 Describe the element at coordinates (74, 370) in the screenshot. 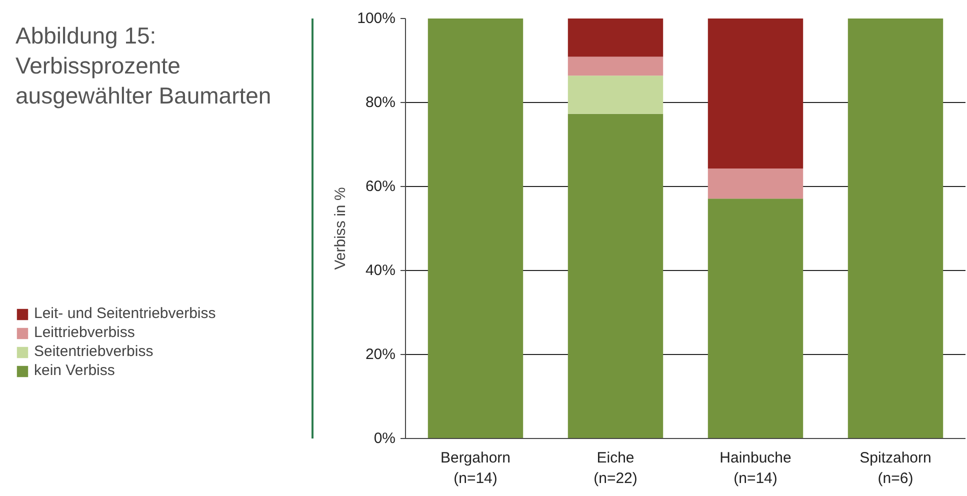

I see `legend-label: kein Verbiss` at that location.